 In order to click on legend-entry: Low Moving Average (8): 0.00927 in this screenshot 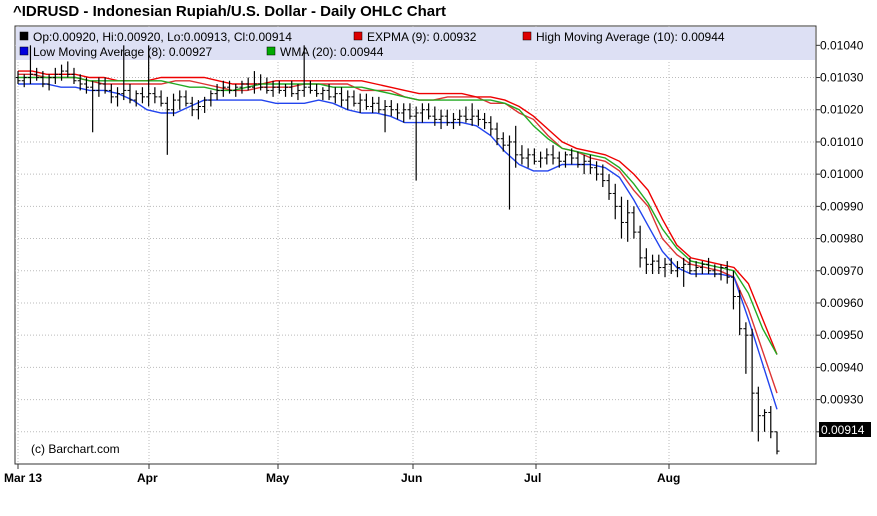, I will do `click(123, 52)`.